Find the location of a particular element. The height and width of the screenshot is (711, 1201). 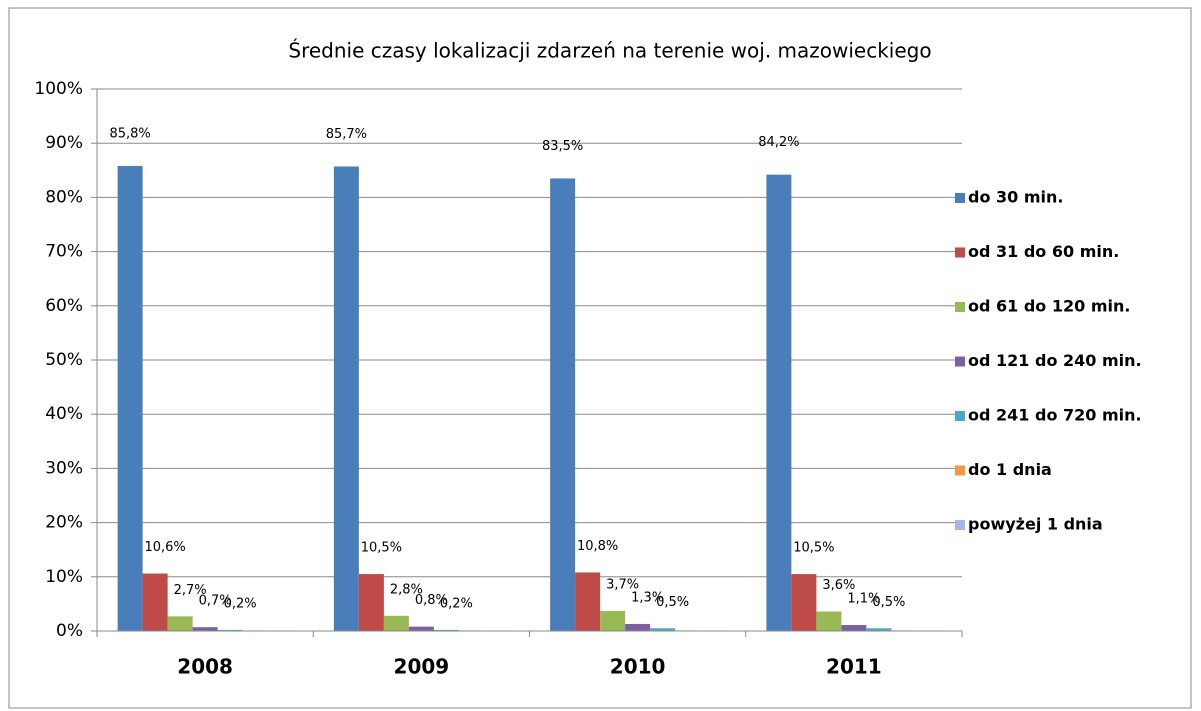

y-tick-label: 40% is located at coordinates (64, 414).